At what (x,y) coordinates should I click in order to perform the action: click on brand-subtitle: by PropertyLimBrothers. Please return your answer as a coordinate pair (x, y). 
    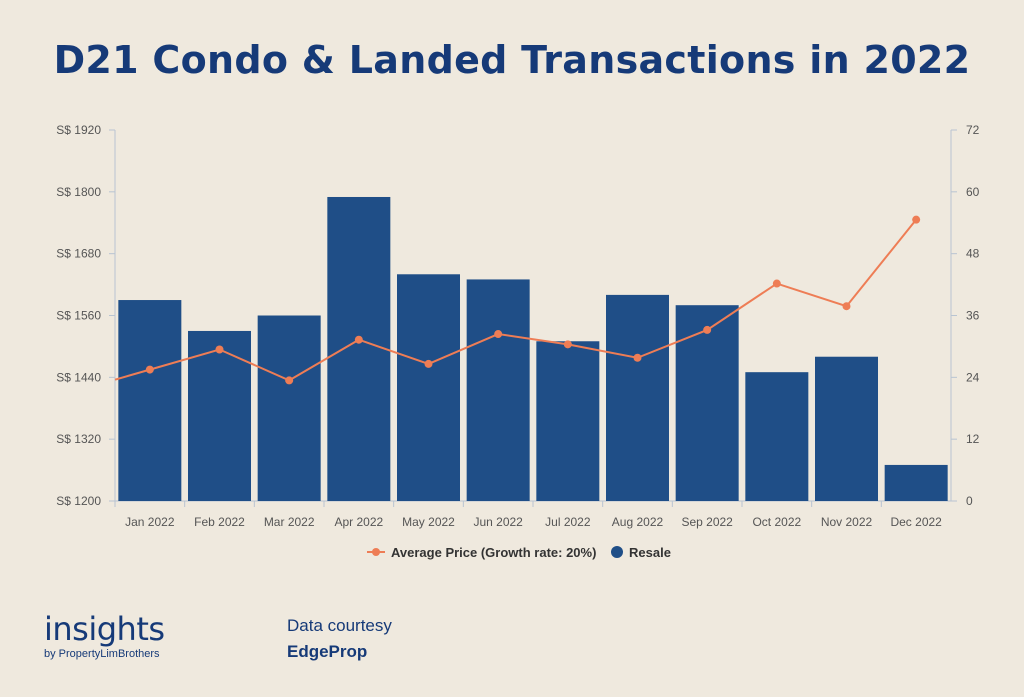
    Looking at the image, I should click on (102, 654).